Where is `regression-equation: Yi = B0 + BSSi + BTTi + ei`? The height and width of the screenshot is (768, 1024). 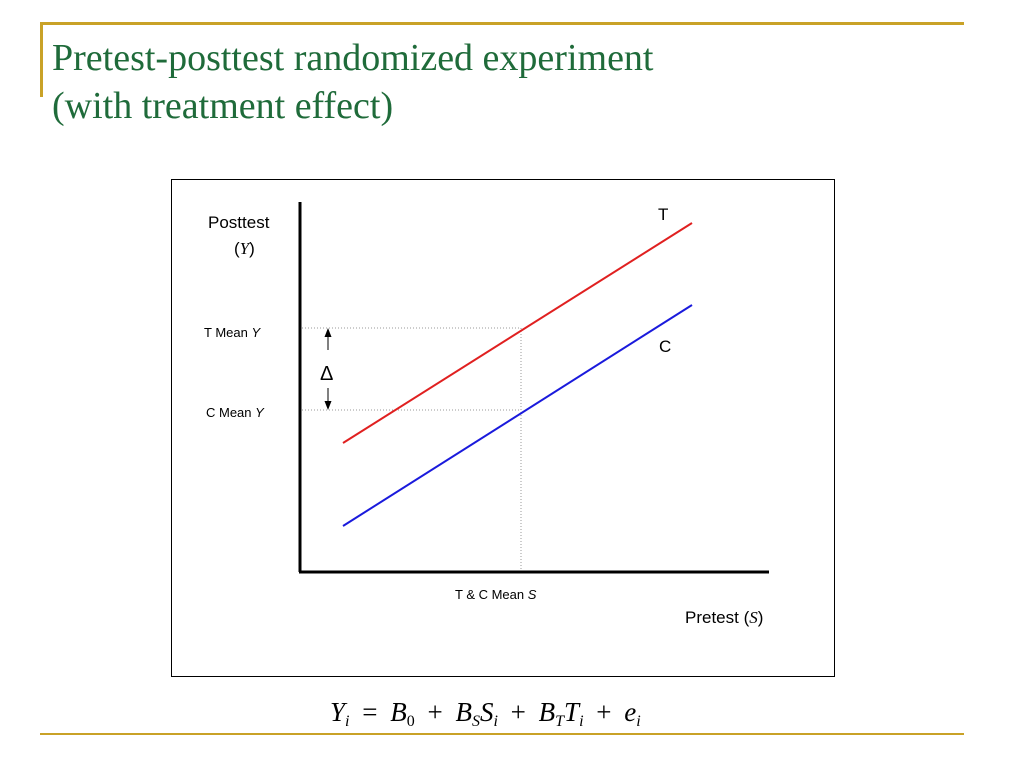
regression-equation: Yi = B0 + BSSi + BTTi + ei is located at coordinates (485, 714).